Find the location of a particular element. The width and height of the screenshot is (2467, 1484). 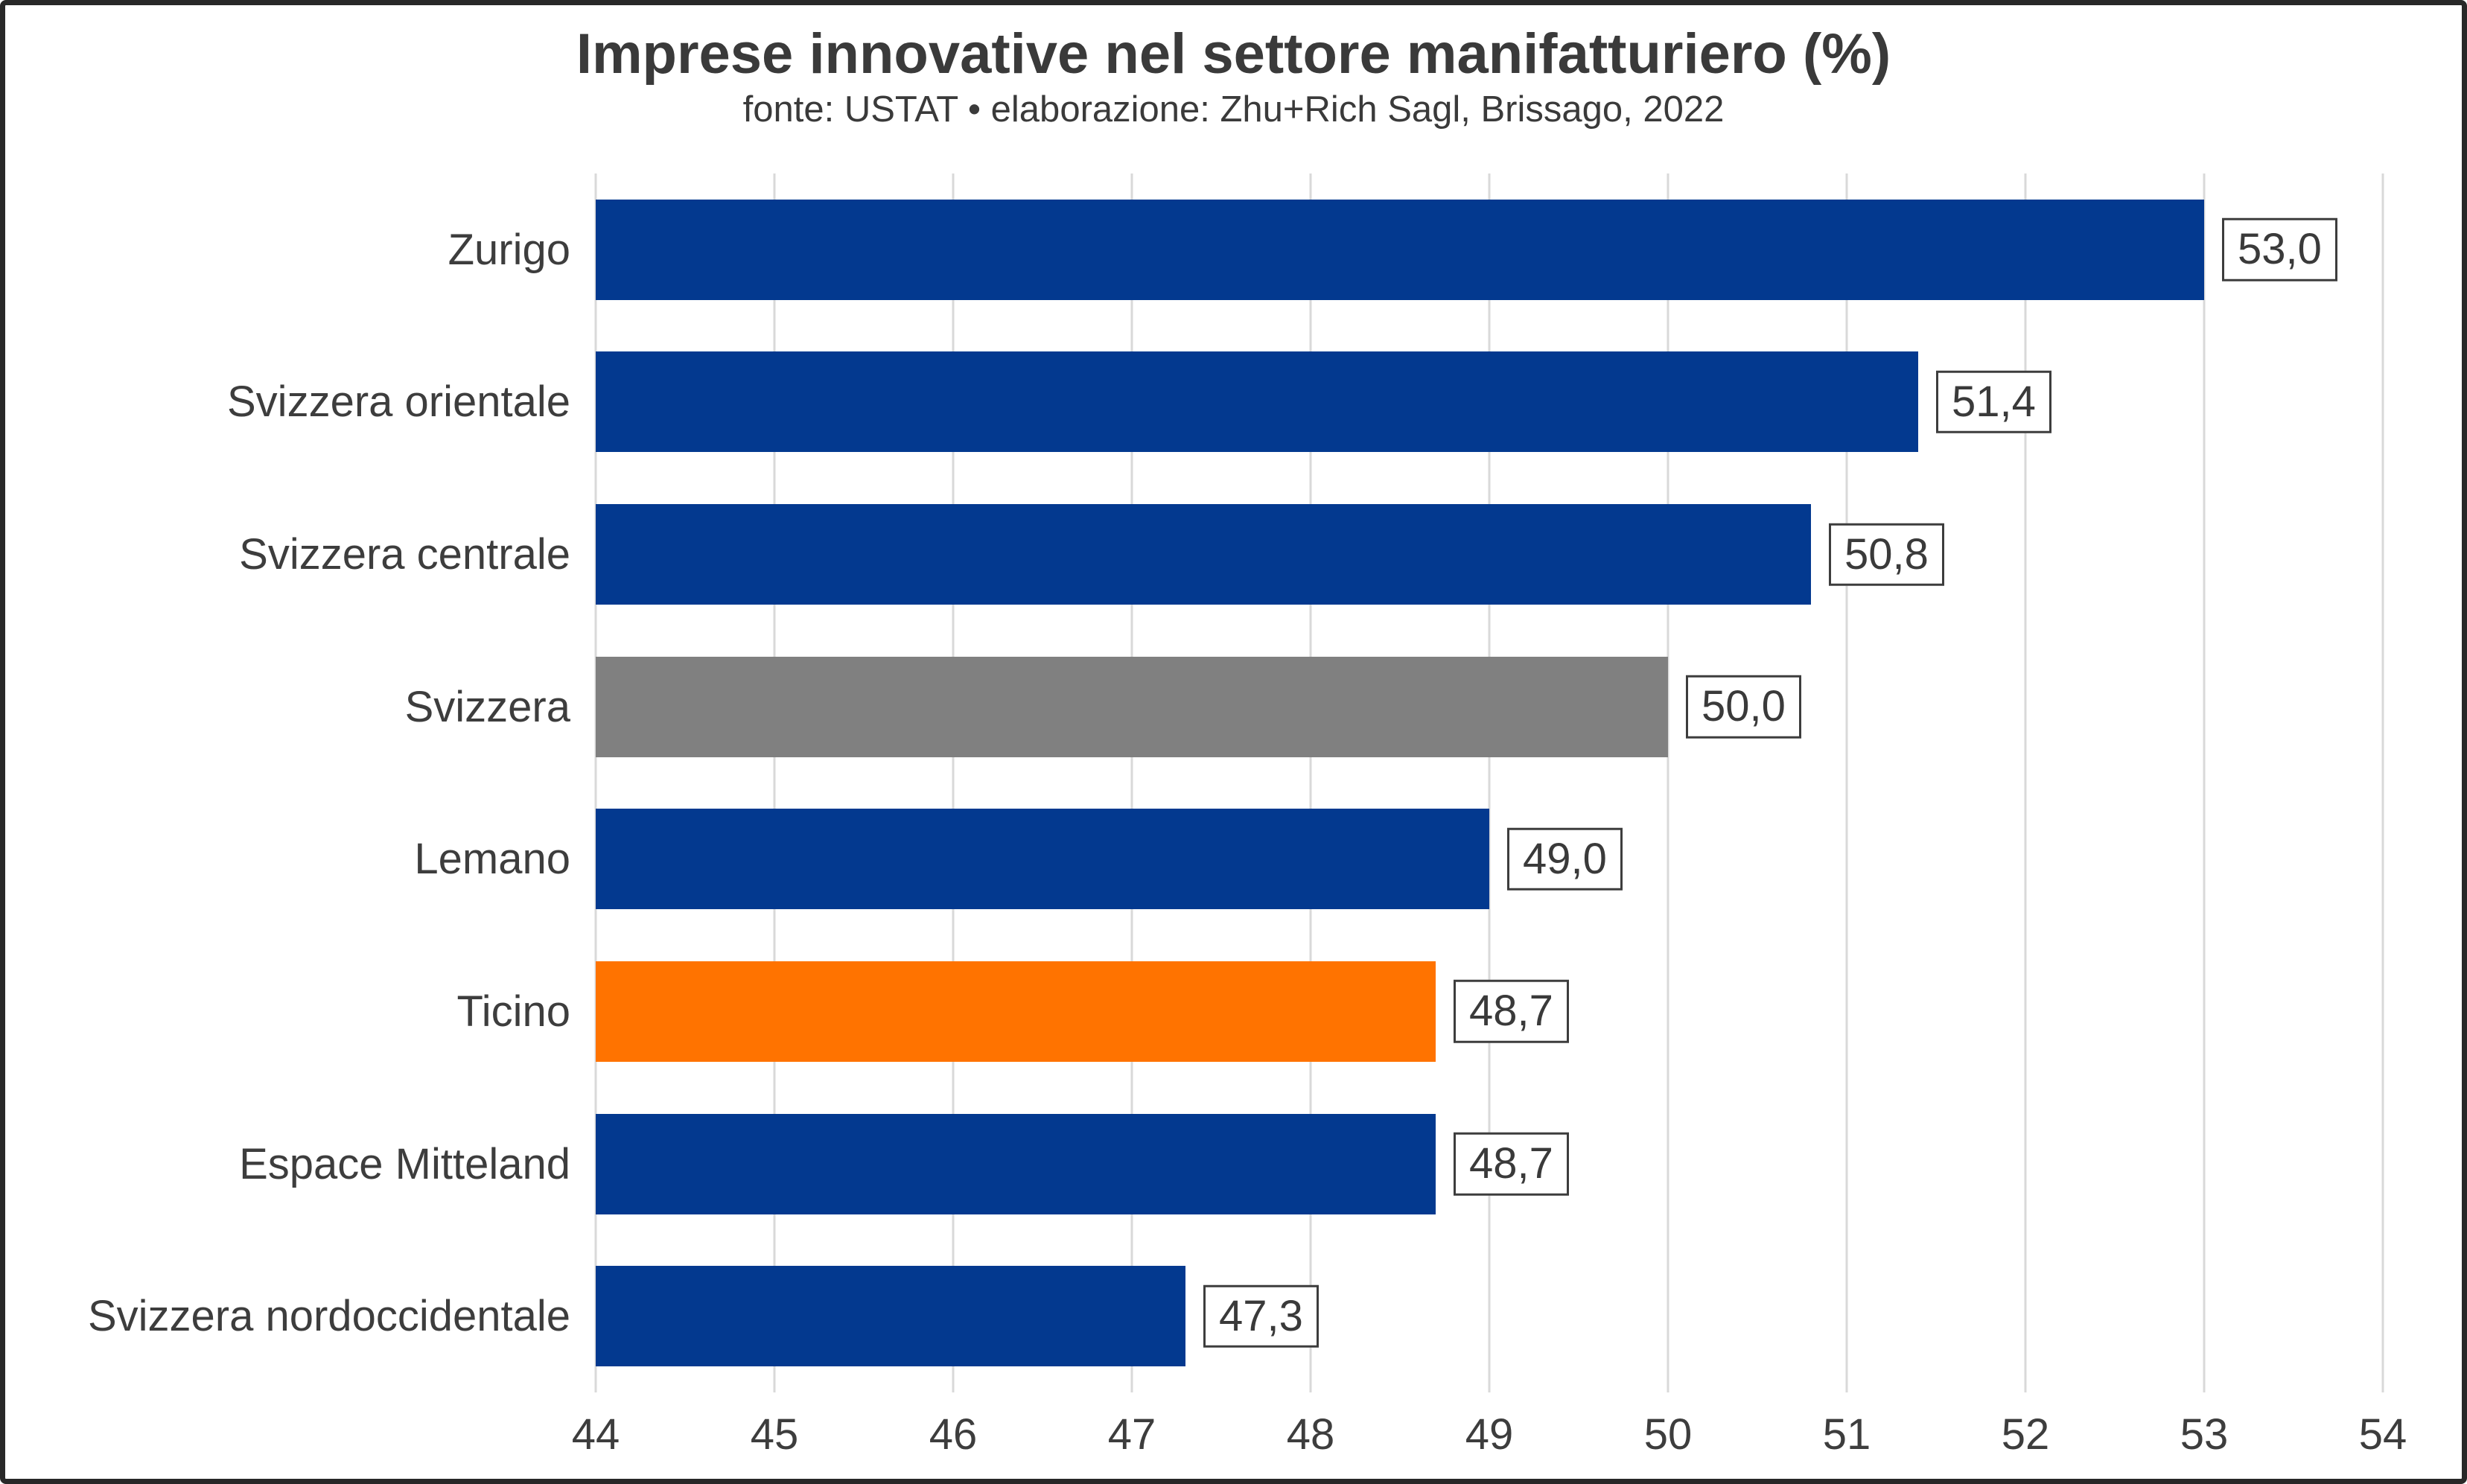

x-tick-label: 52 is located at coordinates (2025, 1434).